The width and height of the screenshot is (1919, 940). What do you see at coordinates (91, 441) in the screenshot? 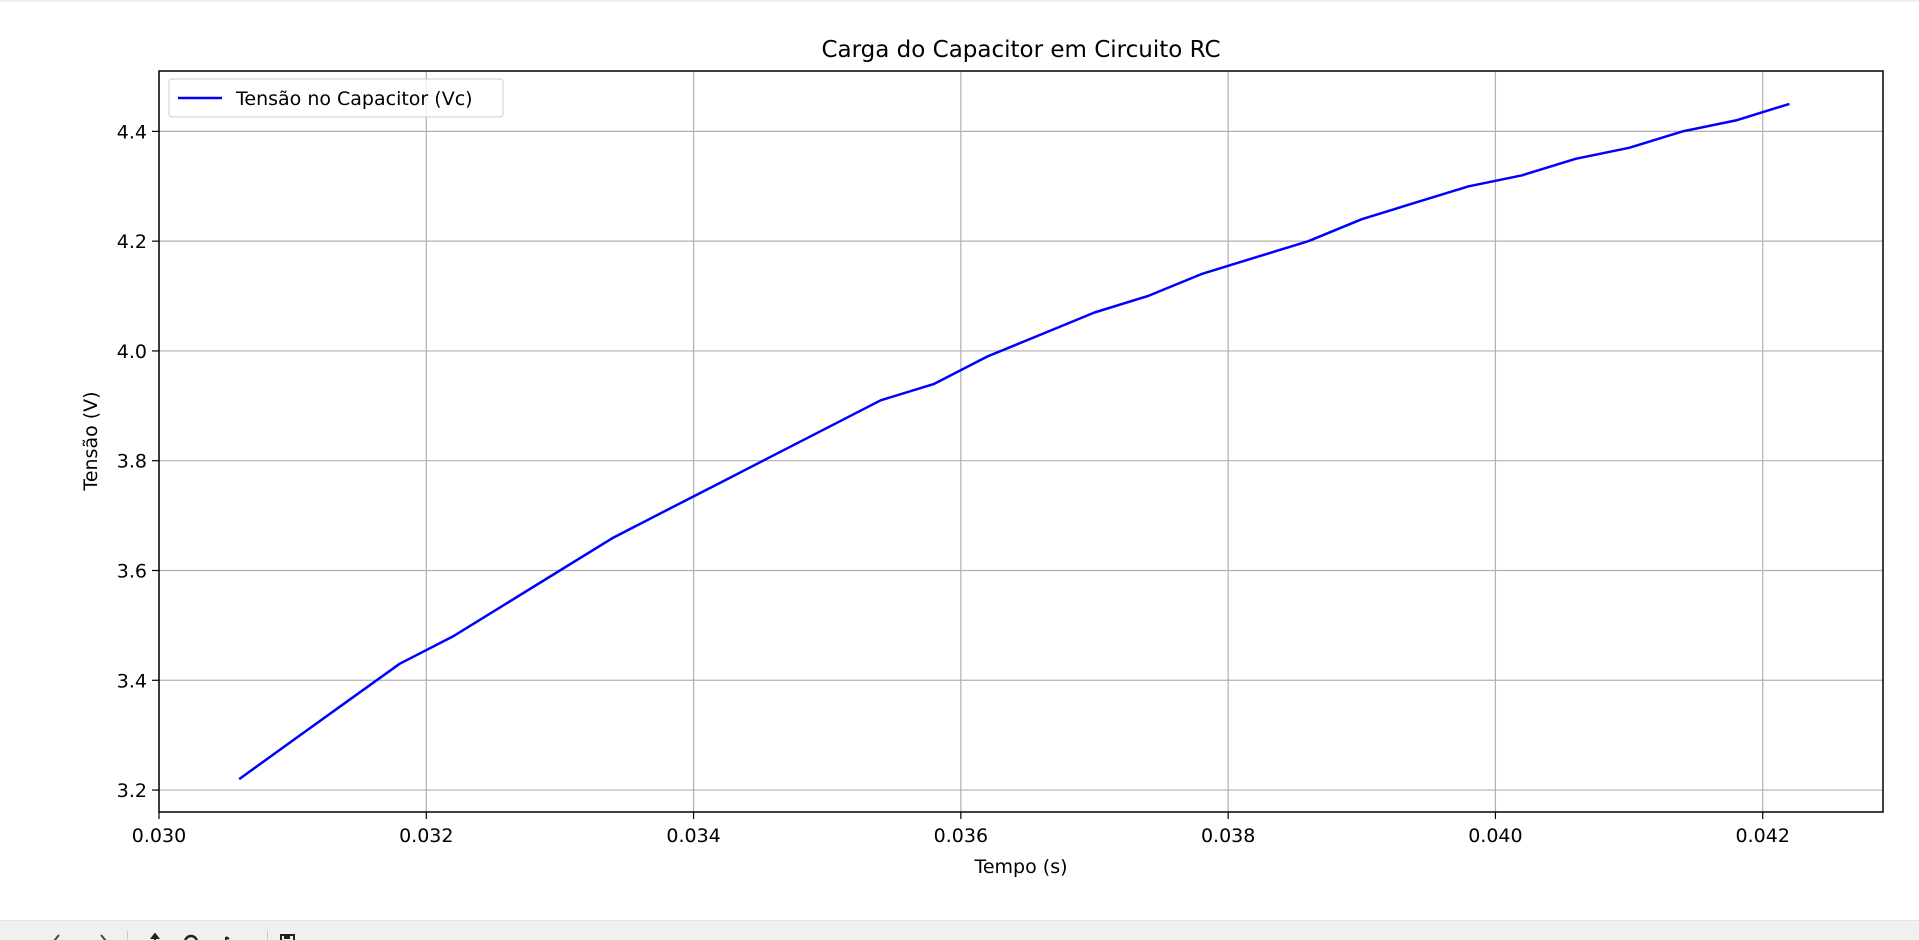
I see `y-axis-label: Tensão (V)` at bounding box center [91, 441].